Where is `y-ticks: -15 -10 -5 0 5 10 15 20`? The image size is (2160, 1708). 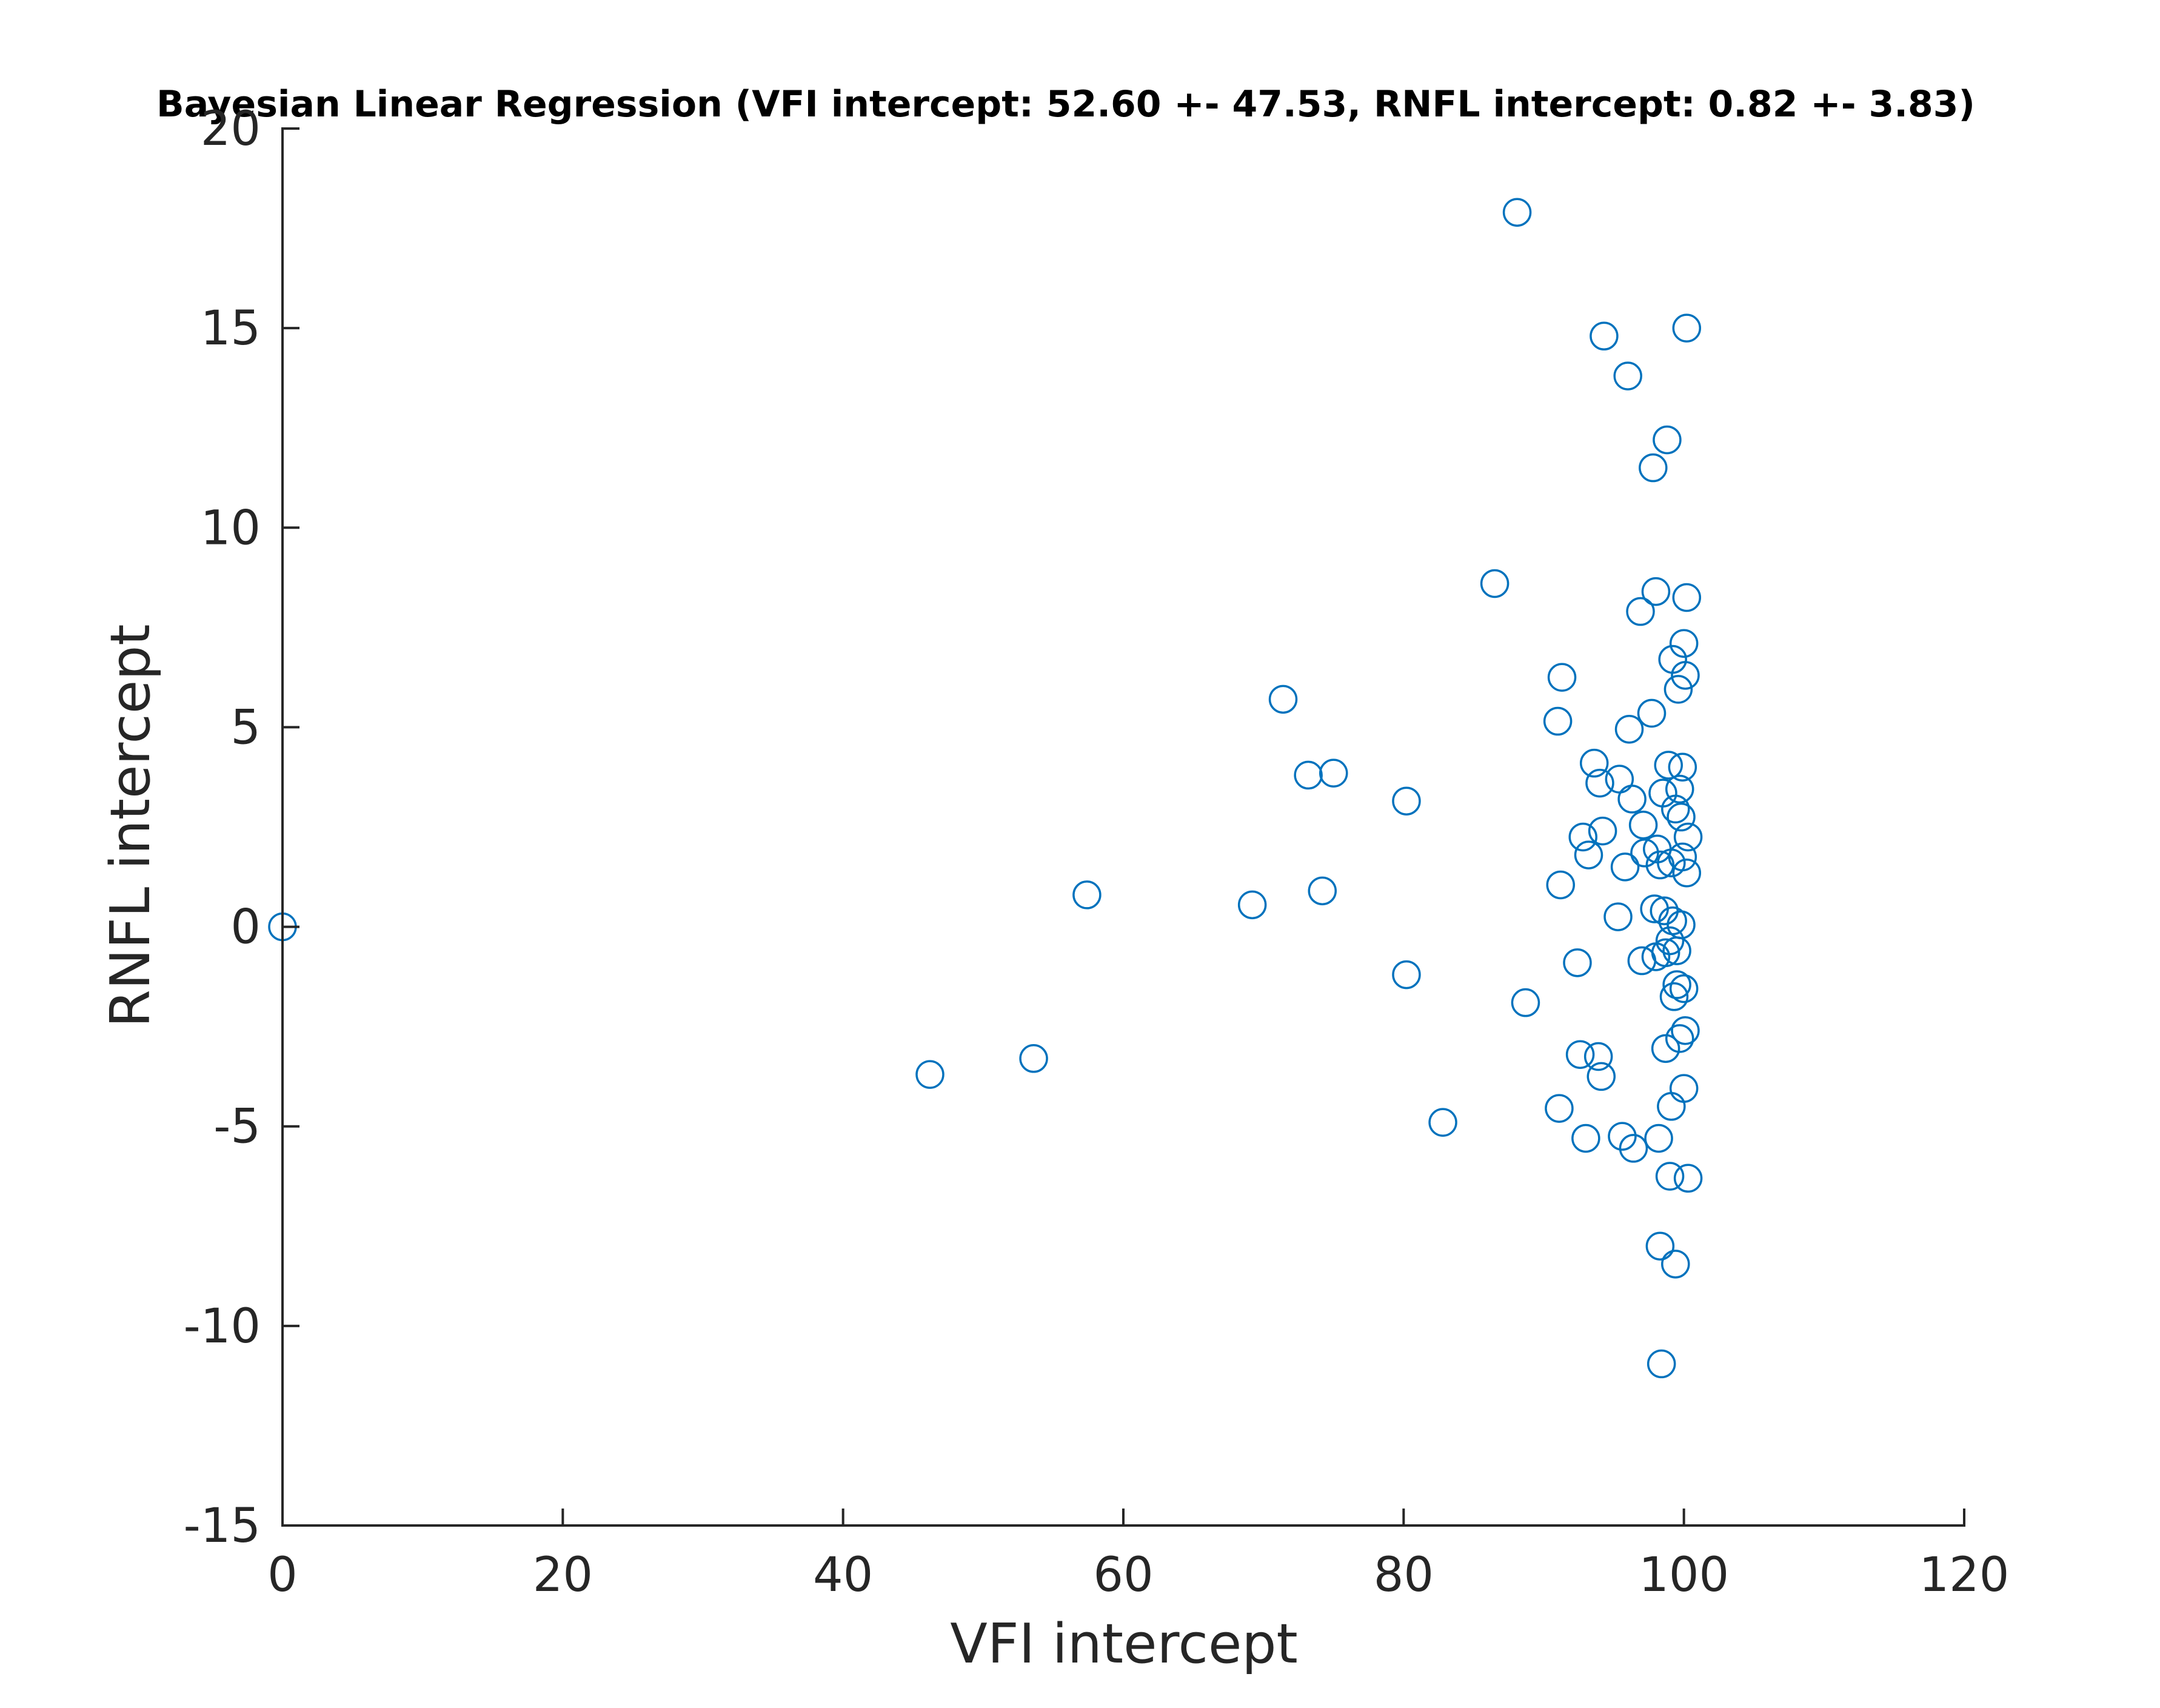 y-ticks: -15 -10 -5 0 5 10 15 20 is located at coordinates (241, 827).